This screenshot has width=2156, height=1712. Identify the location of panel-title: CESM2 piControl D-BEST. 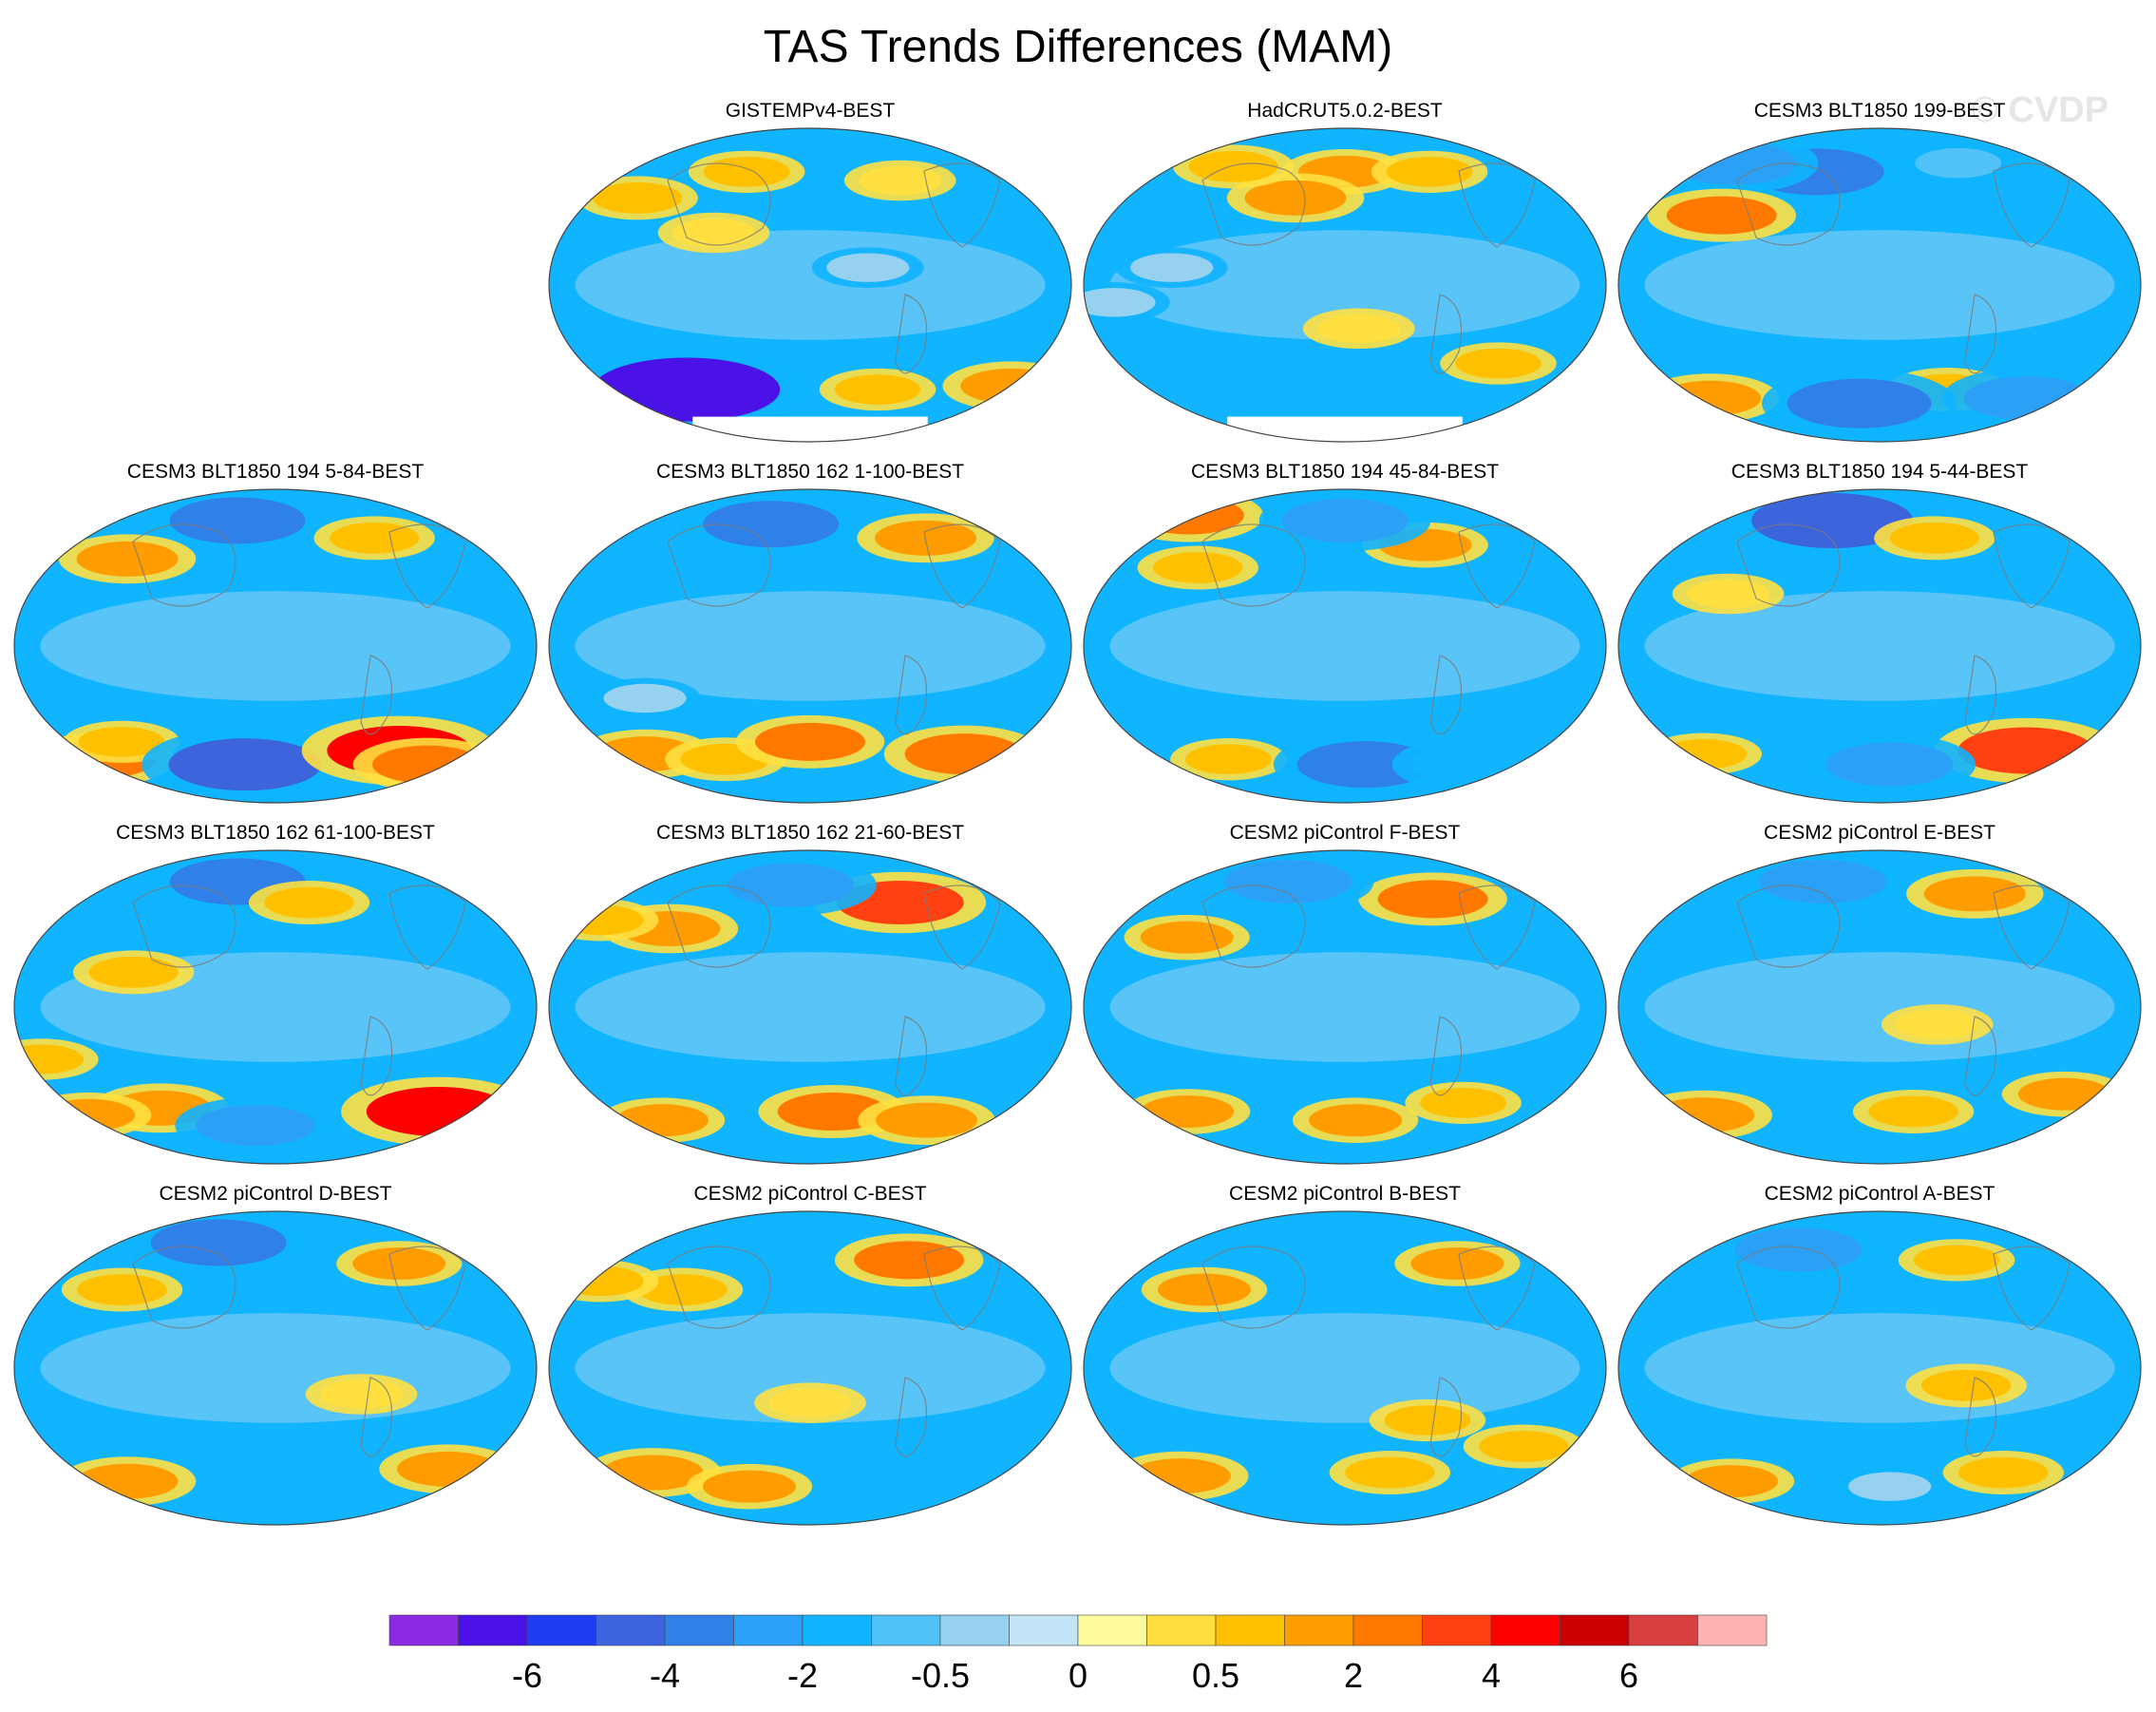
(275, 1194).